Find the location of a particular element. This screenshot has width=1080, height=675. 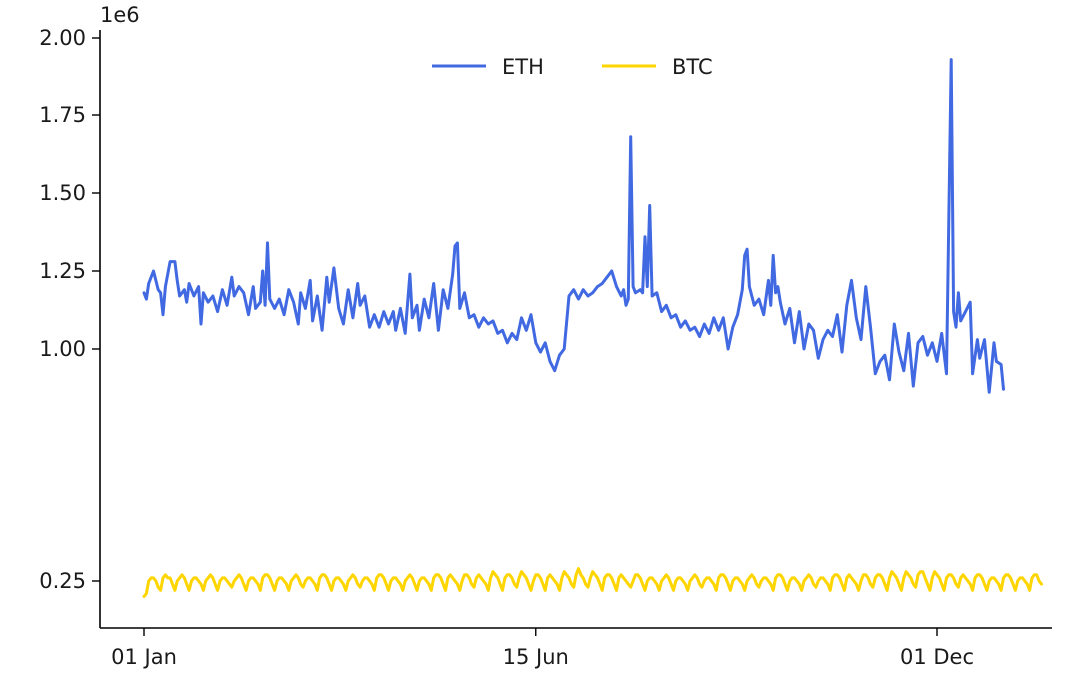

y-tick-label: 1.50 is located at coordinates (62, 193).